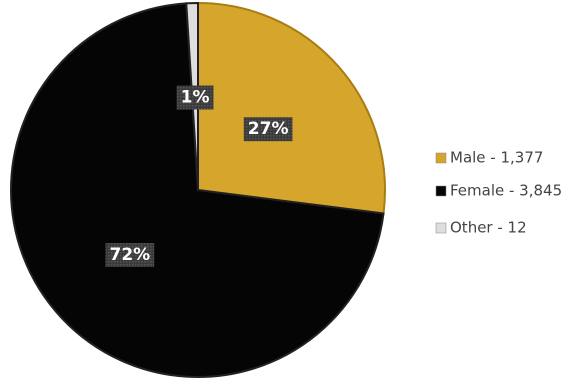  I want to click on data-label-text: 27%, so click(268, 129).